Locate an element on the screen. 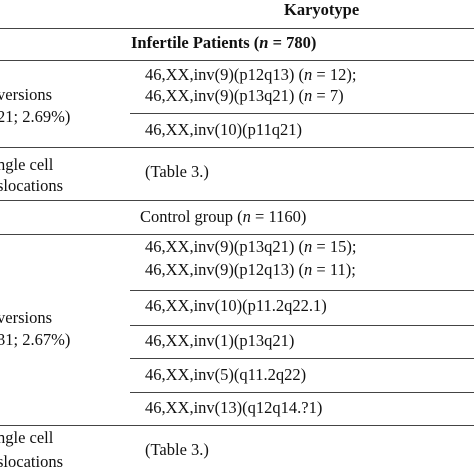 Image resolution: width=474 pixels, height=474 pixels. text-run: 46,XX,inv(1)(p13q21) is located at coordinates (220, 340).